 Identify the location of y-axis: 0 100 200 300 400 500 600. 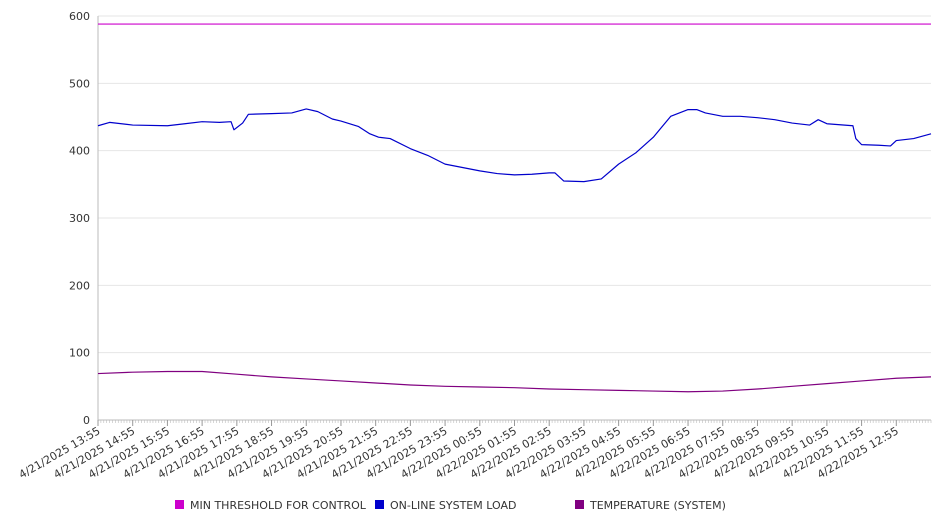
(84, 218).